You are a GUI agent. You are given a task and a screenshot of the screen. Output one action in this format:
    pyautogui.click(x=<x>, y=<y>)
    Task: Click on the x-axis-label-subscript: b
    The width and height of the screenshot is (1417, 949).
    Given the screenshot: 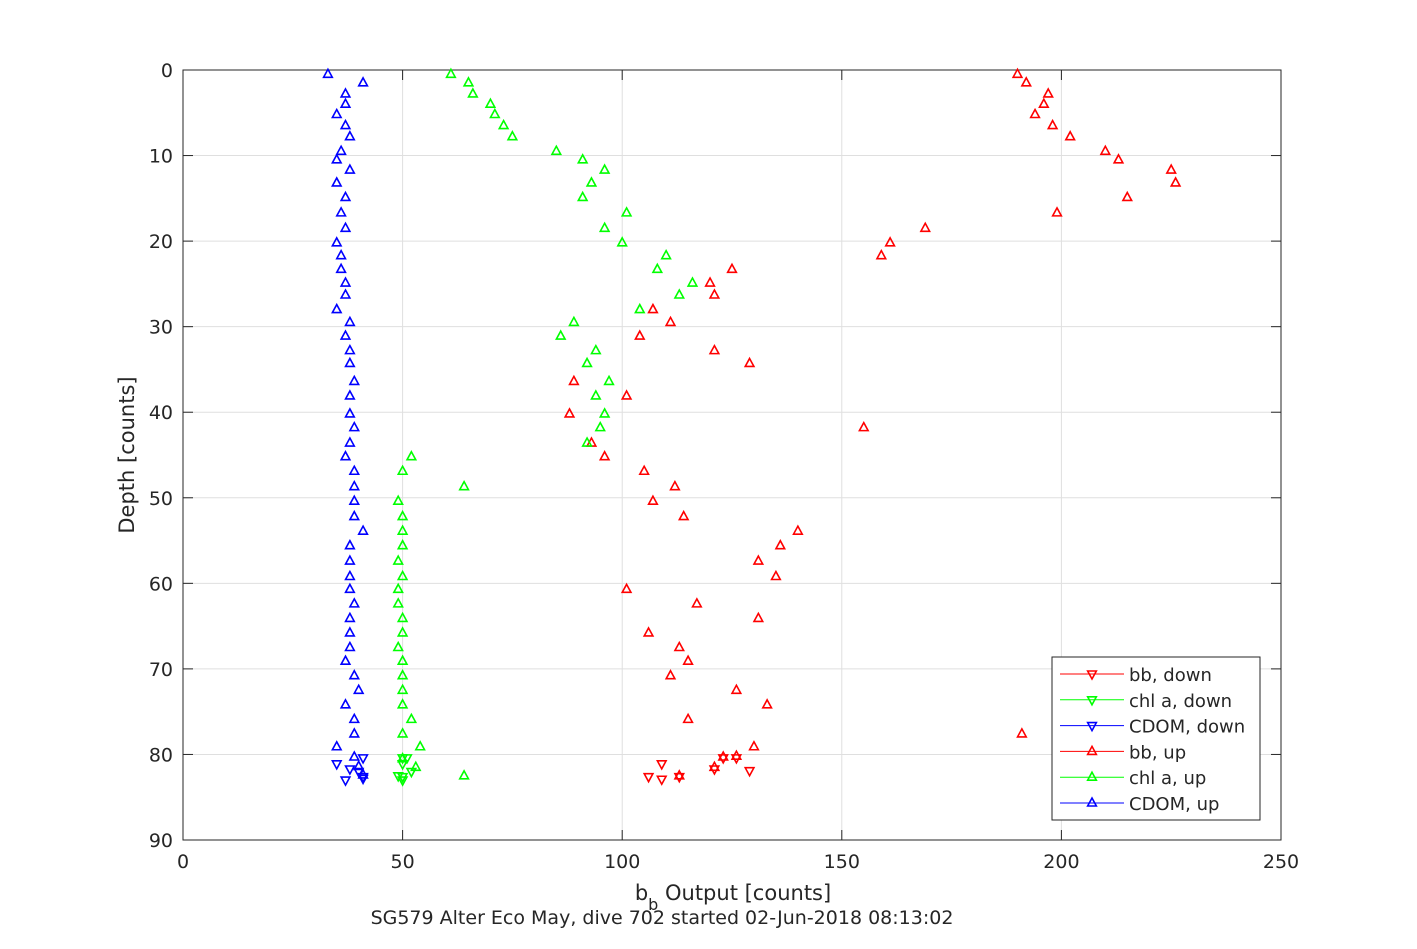 What is the action you would take?
    pyautogui.click(x=653, y=904)
    